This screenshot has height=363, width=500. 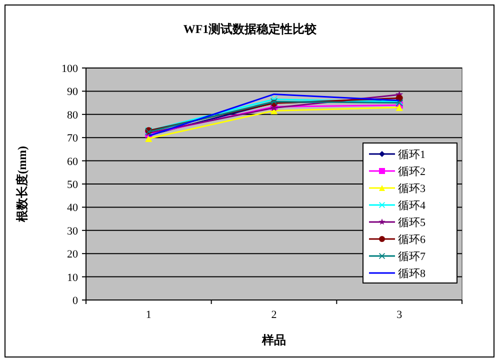 What do you see at coordinates (72, 278) in the screenshot?
I see `y-tick-label: 10` at bounding box center [72, 278].